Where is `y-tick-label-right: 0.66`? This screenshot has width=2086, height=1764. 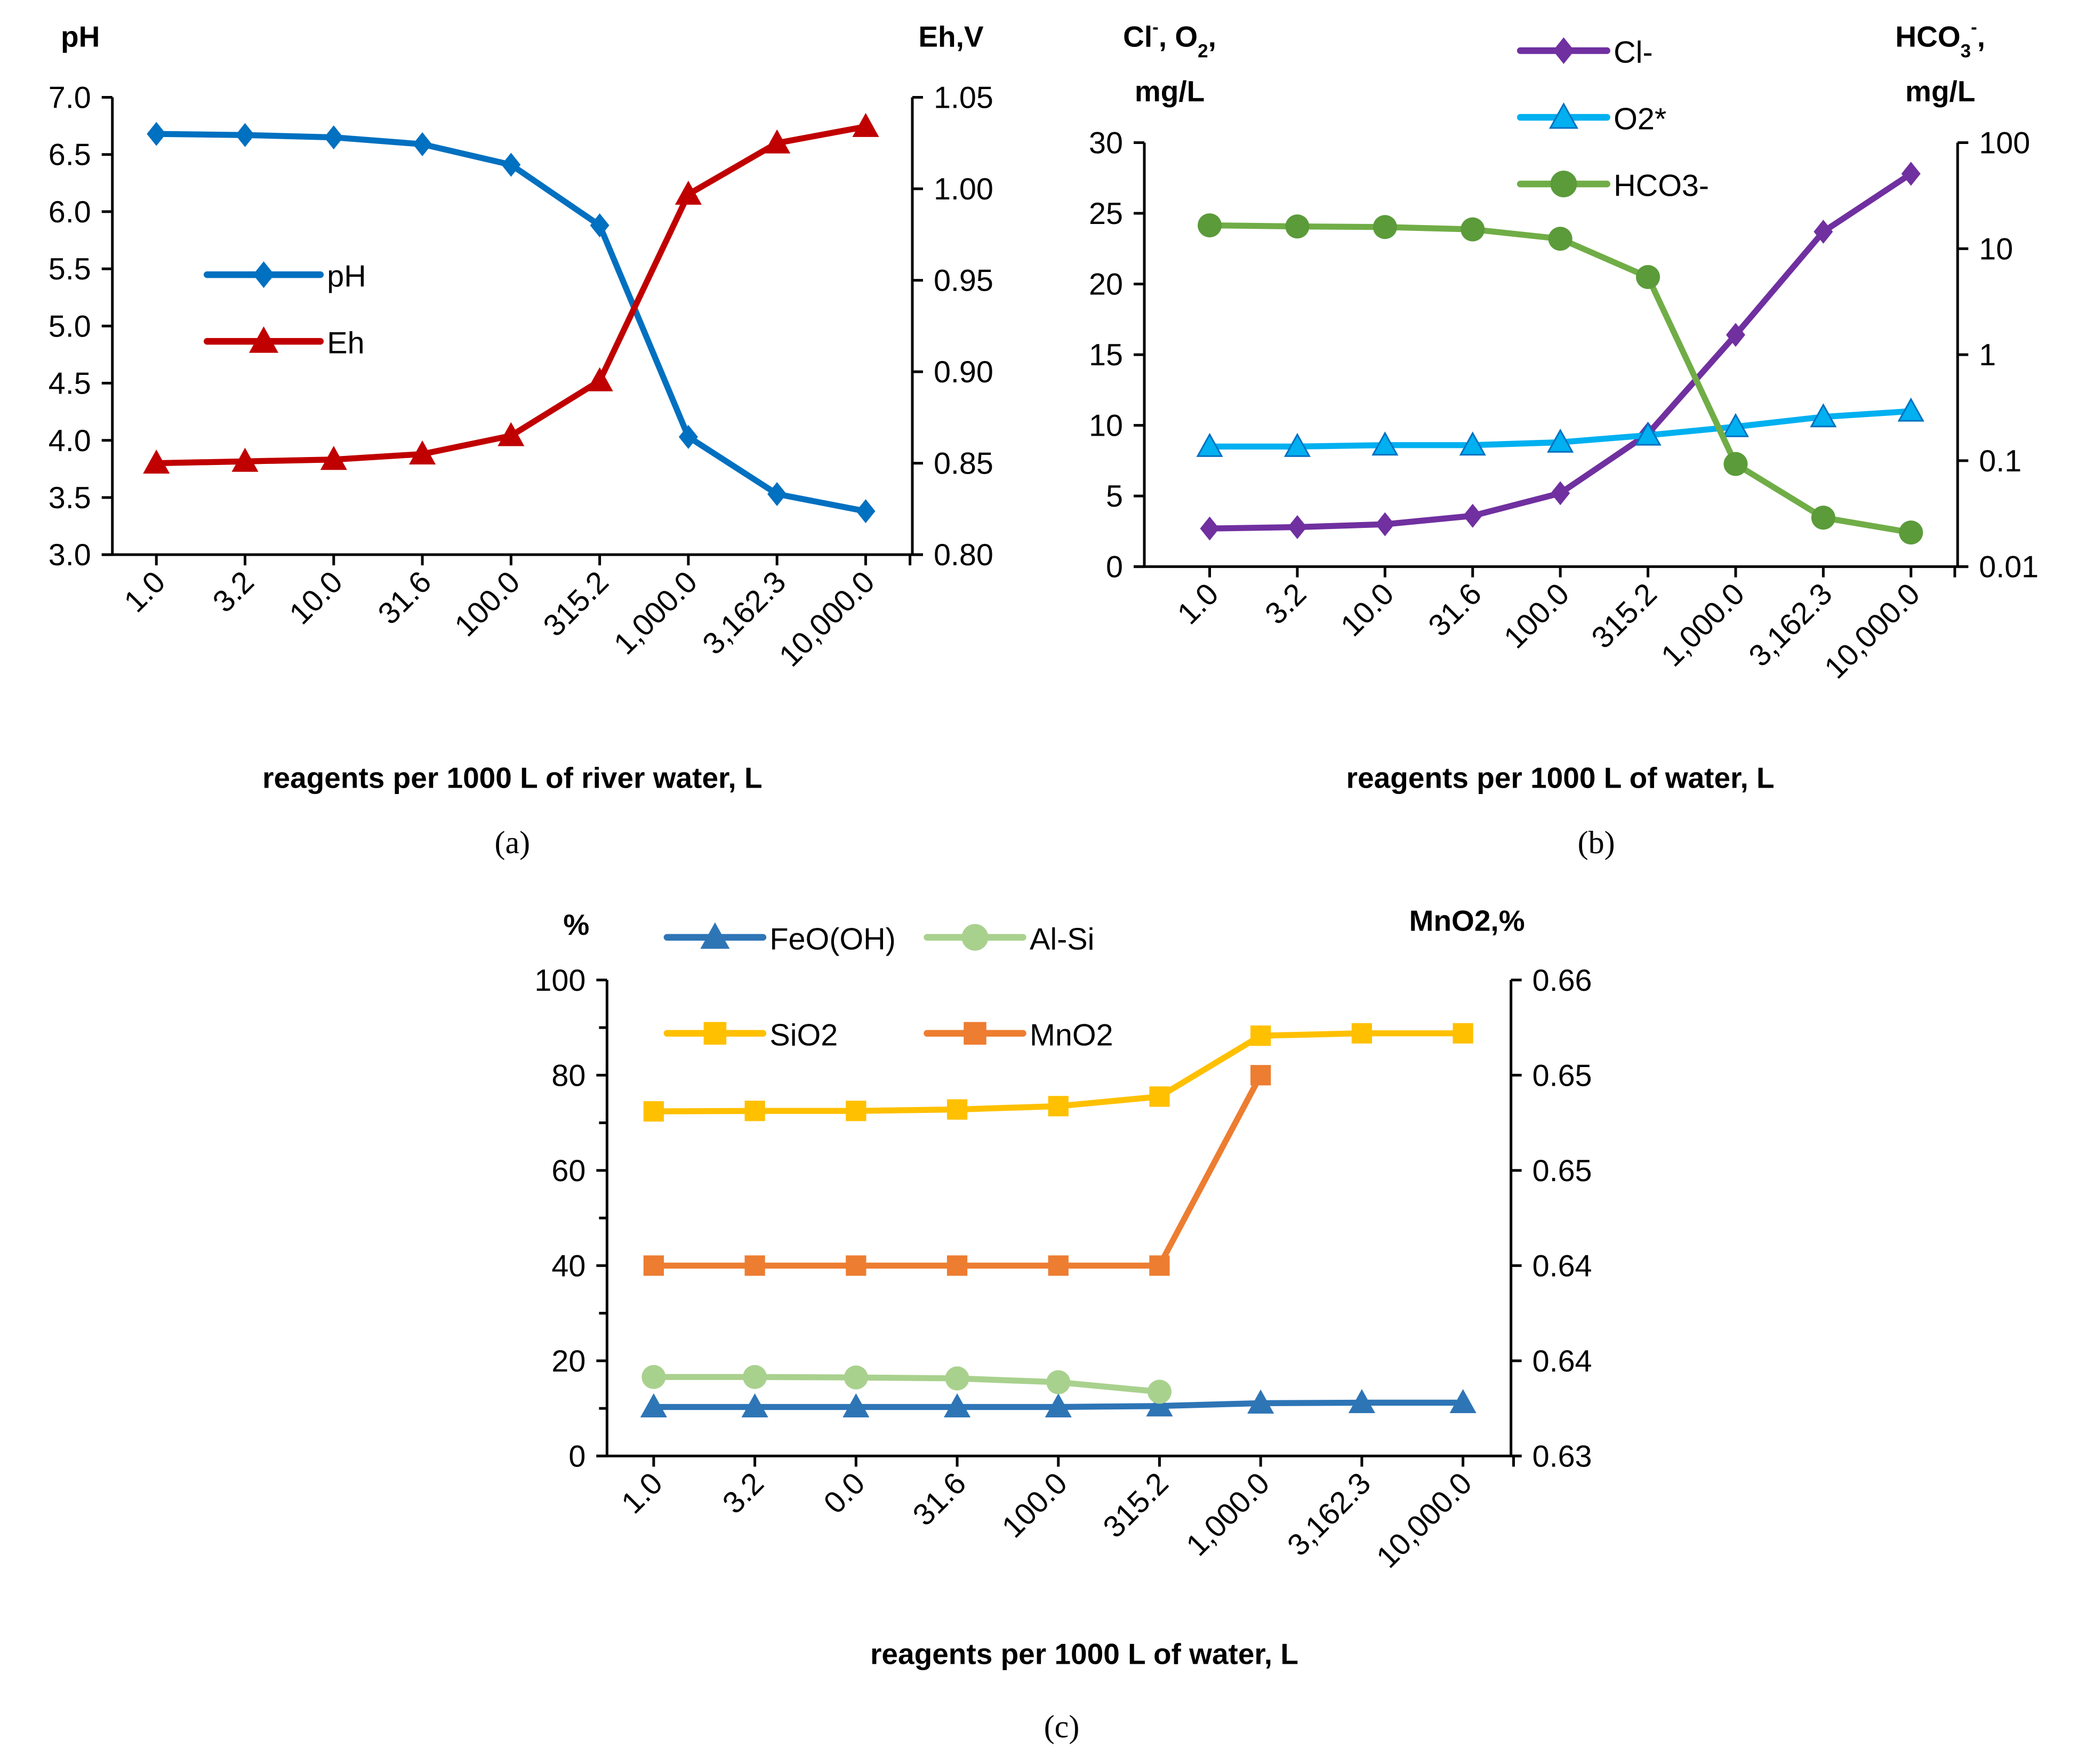
y-tick-label-right: 0.66 is located at coordinates (1562, 981).